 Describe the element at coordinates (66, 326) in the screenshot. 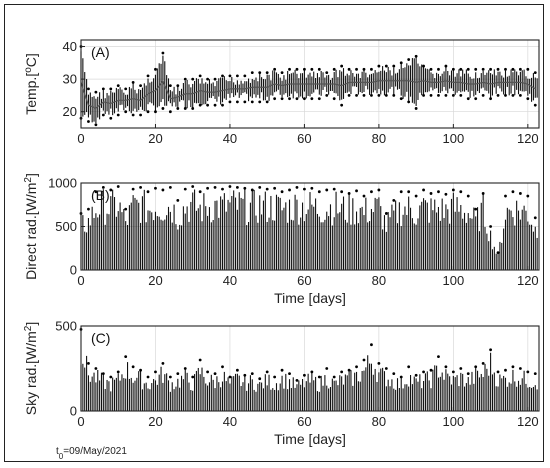

I see `y-tick-label: 500` at that location.